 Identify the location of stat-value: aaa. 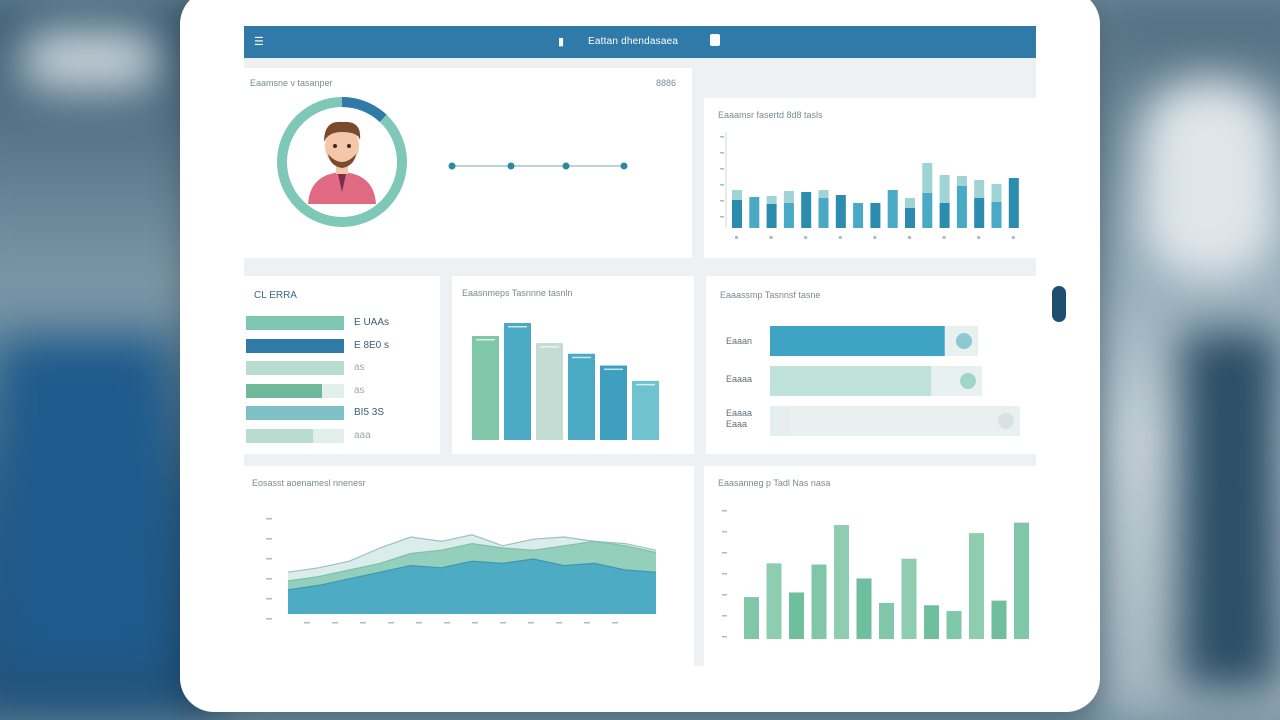
(362, 435).